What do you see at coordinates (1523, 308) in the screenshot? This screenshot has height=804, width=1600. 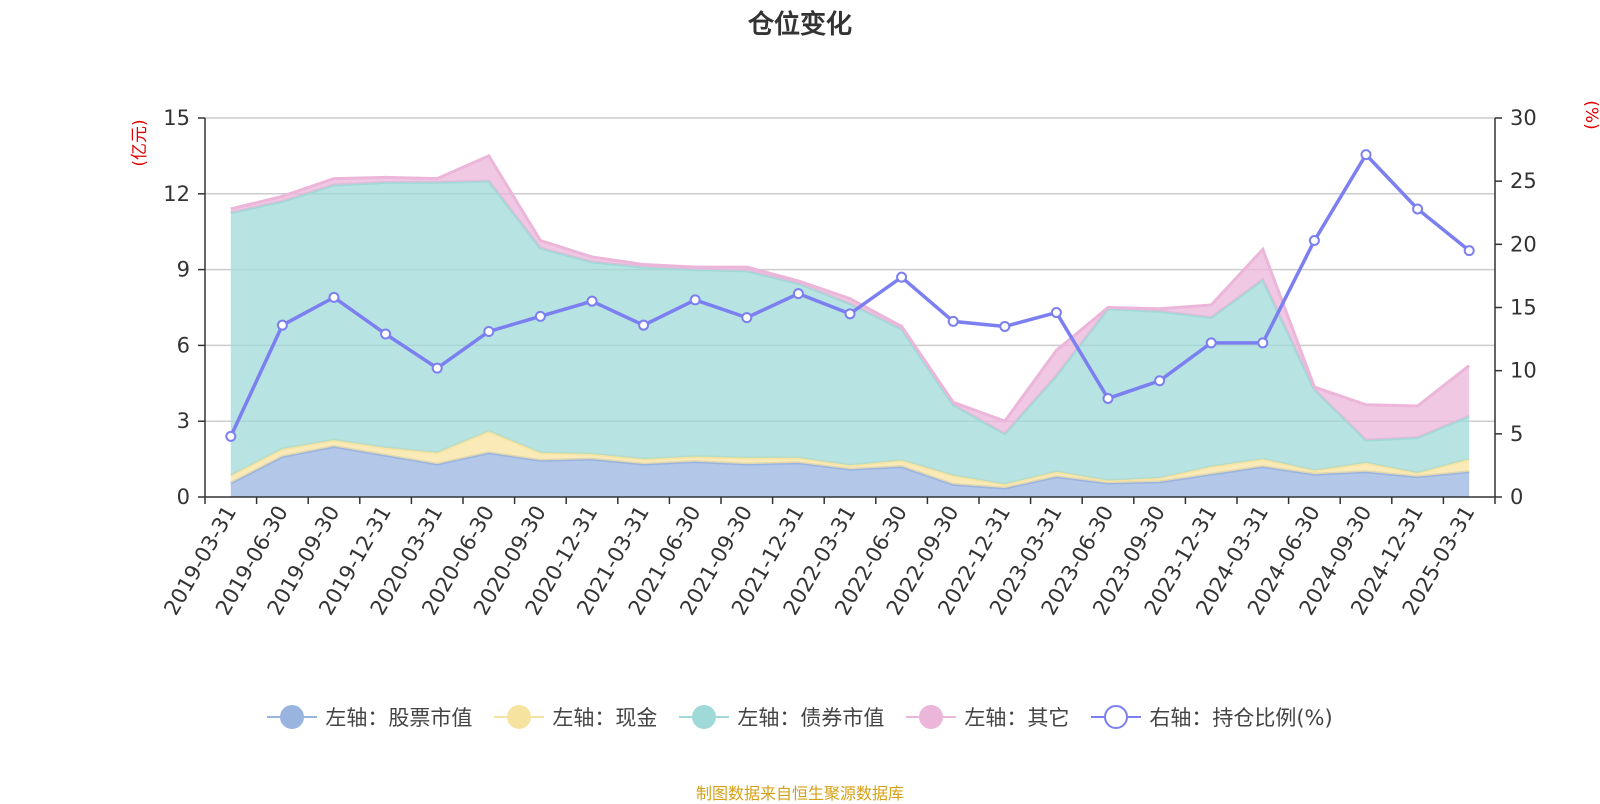 I see `right-tick-label: 15` at bounding box center [1523, 308].